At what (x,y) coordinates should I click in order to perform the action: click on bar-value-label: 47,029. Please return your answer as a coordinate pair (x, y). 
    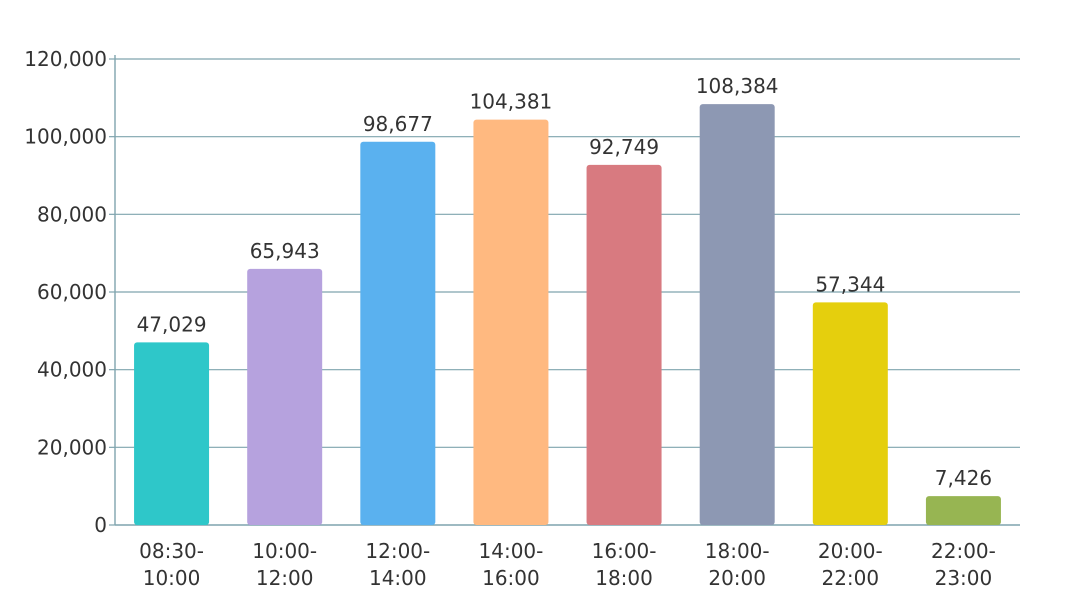
    Looking at the image, I should click on (172, 324).